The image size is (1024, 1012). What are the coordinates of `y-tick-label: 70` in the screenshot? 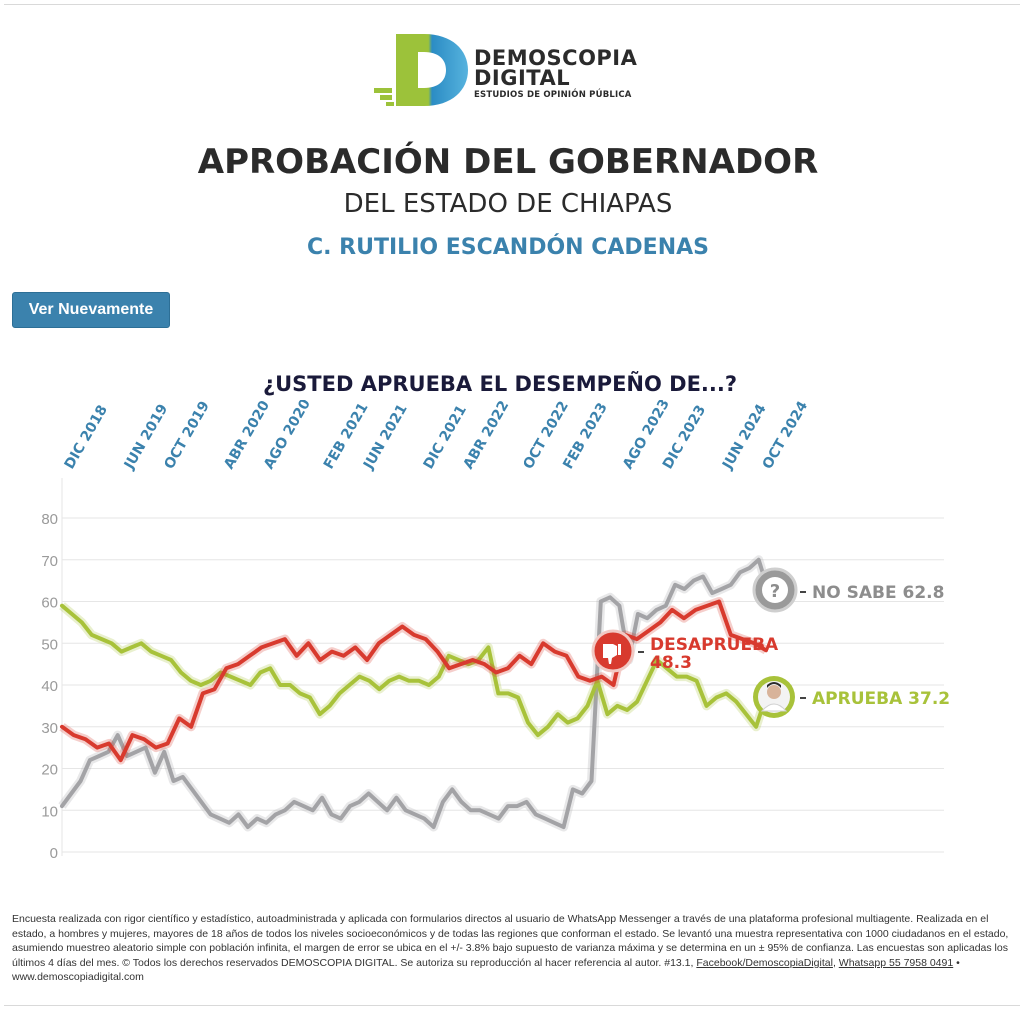 It's located at (49, 561).